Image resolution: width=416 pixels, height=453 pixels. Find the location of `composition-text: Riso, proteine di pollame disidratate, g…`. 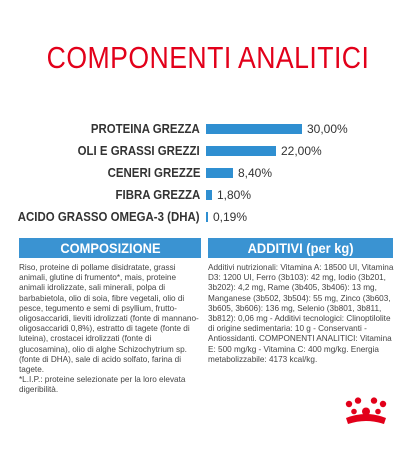

composition-text: Riso, proteine di pollame disidratate, g… is located at coordinates (109, 319).